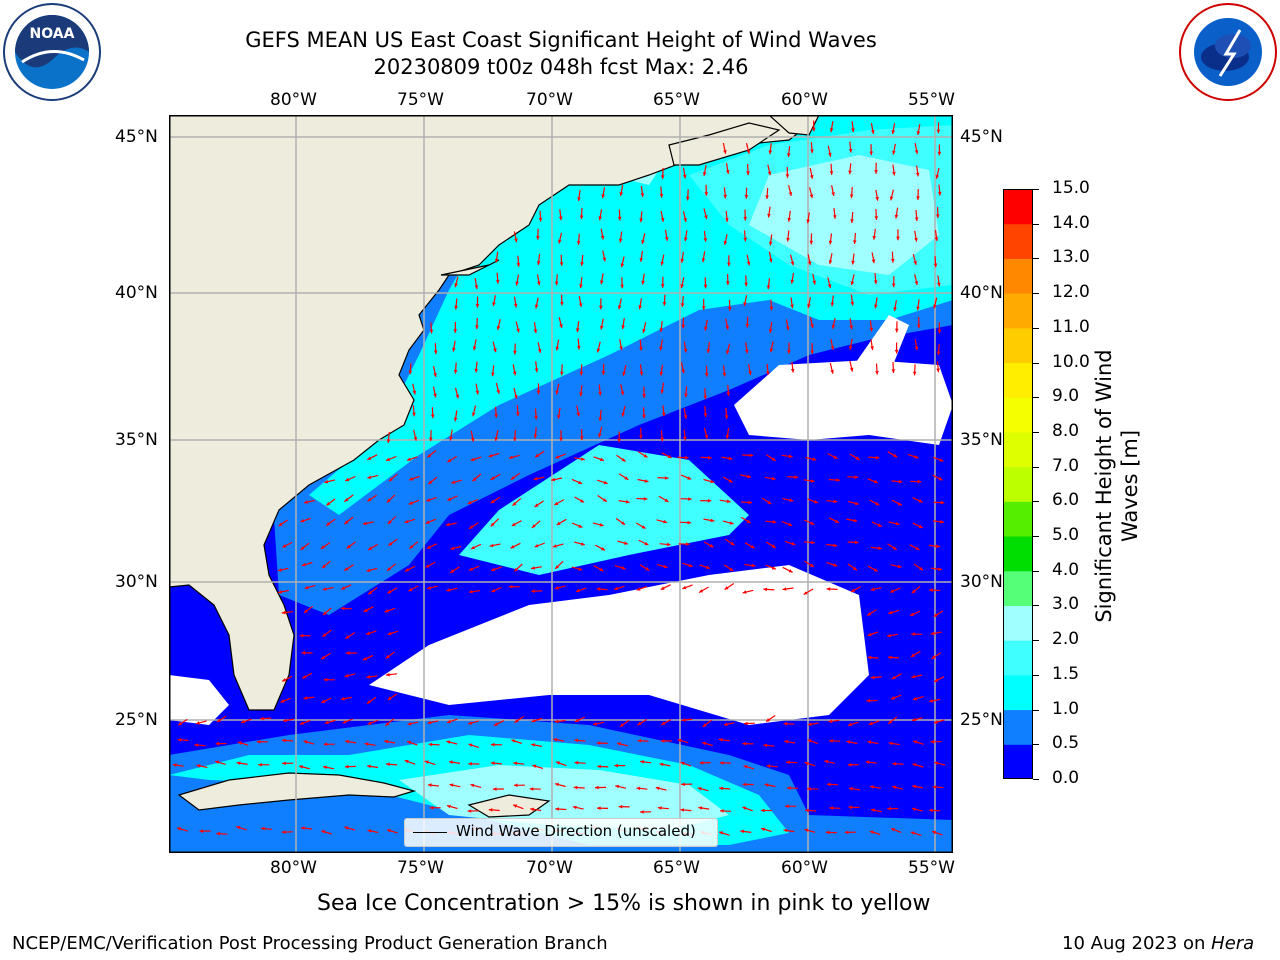 This screenshot has height=960, width=1280. I want to click on lon-label-top: 80°W, so click(293, 100).